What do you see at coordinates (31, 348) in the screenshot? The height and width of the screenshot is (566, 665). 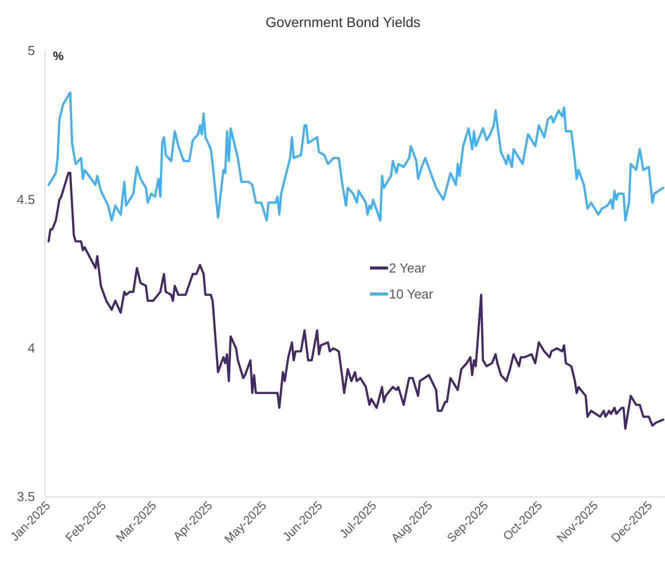 I see `y-tick-label: 4` at bounding box center [31, 348].